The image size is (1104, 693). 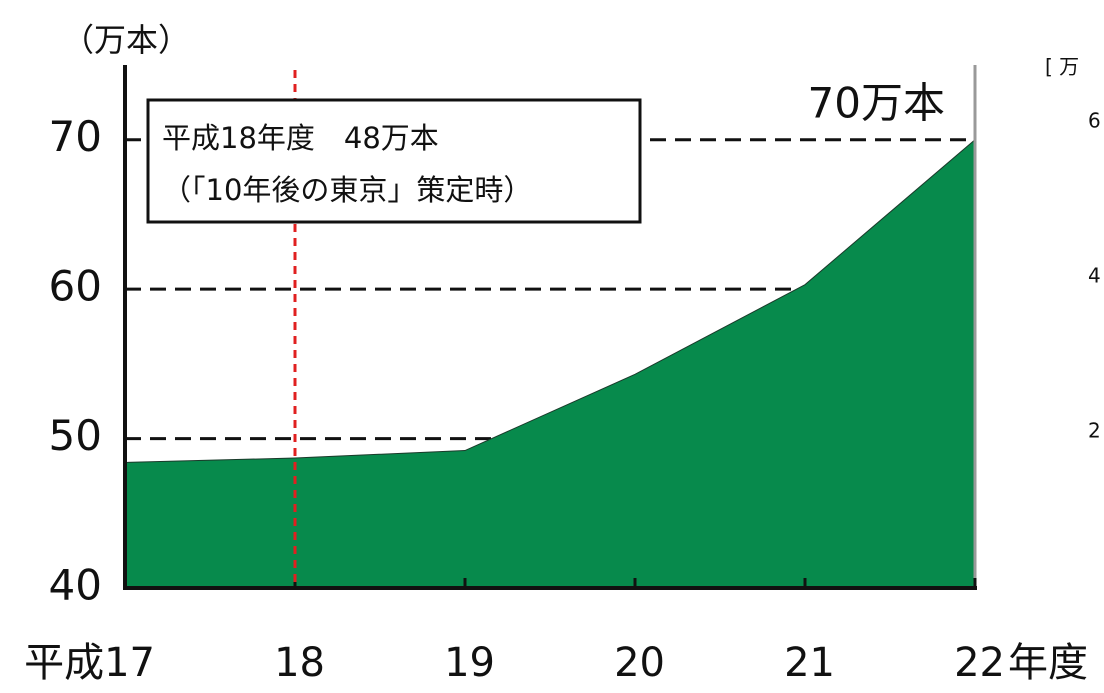 I want to click on annotation-text: （「10年後の東京」策定時）, so click(x=347, y=190).